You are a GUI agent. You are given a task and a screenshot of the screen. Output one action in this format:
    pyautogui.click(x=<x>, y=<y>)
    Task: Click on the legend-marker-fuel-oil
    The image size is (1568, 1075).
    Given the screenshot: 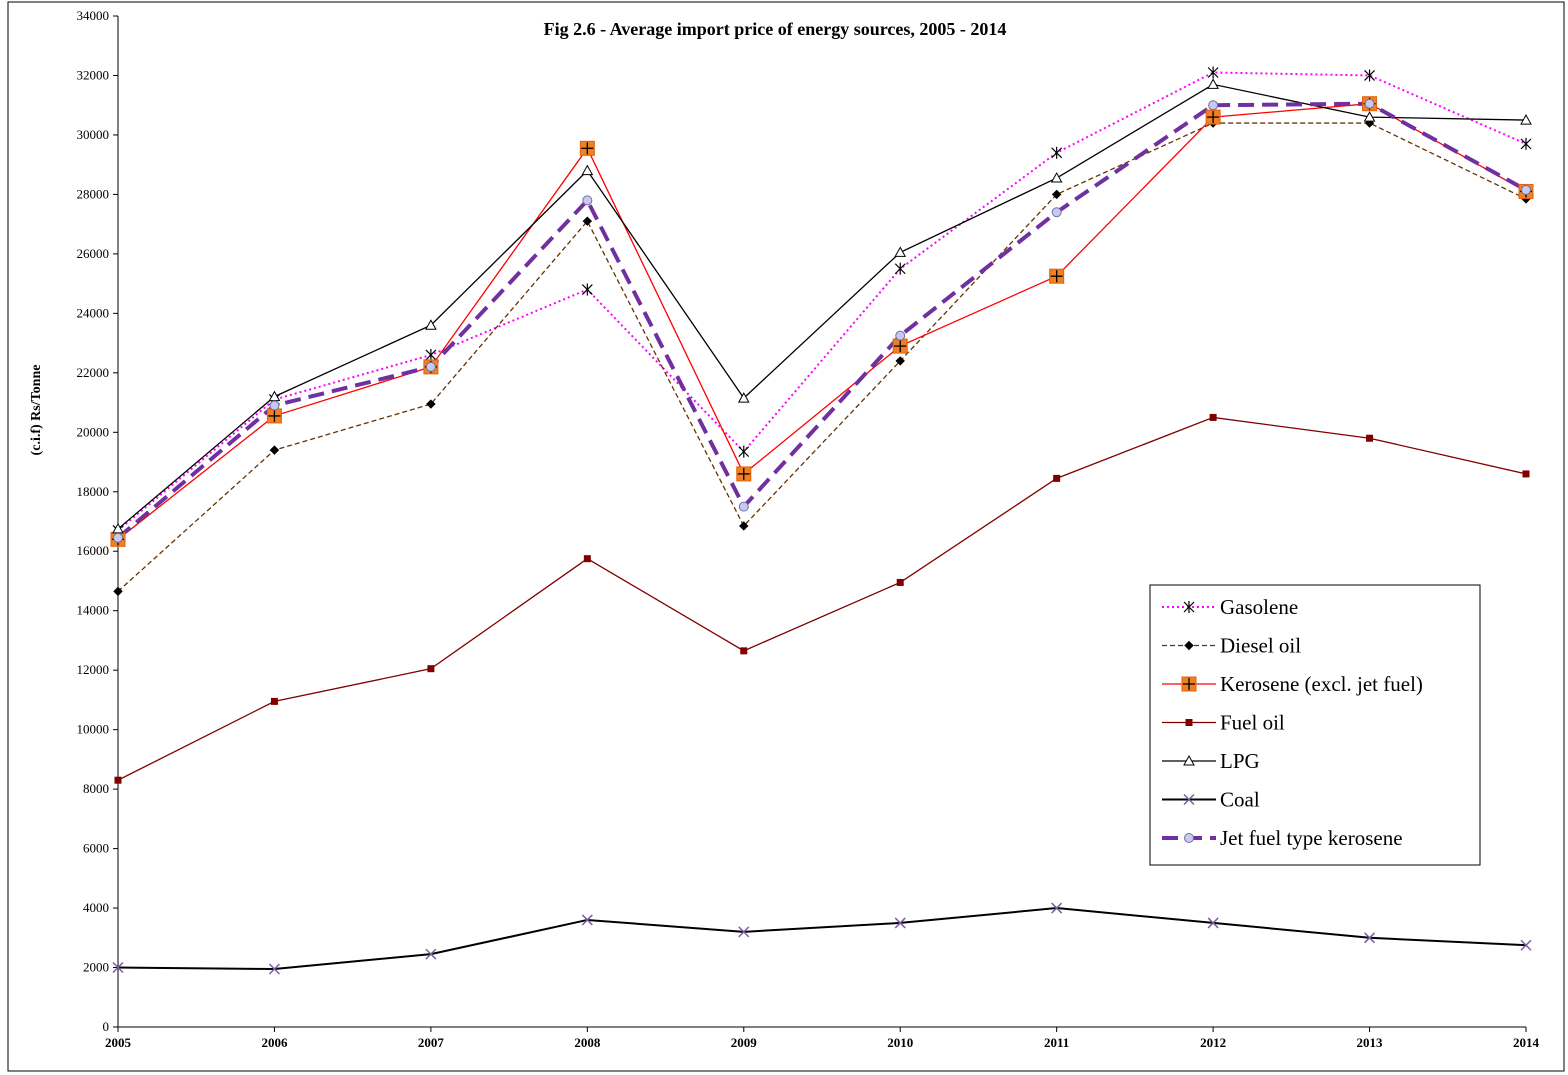 What is the action you would take?
    pyautogui.click(x=1189, y=722)
    